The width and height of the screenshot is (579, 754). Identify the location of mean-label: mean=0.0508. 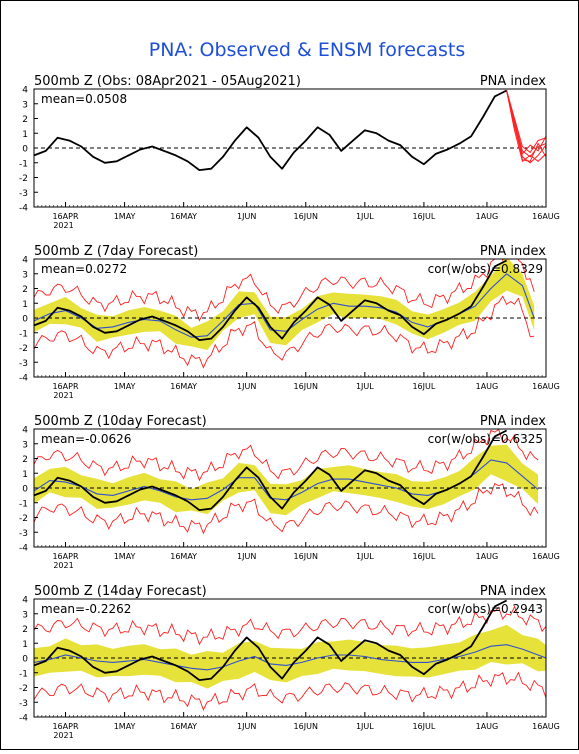
(84, 99).